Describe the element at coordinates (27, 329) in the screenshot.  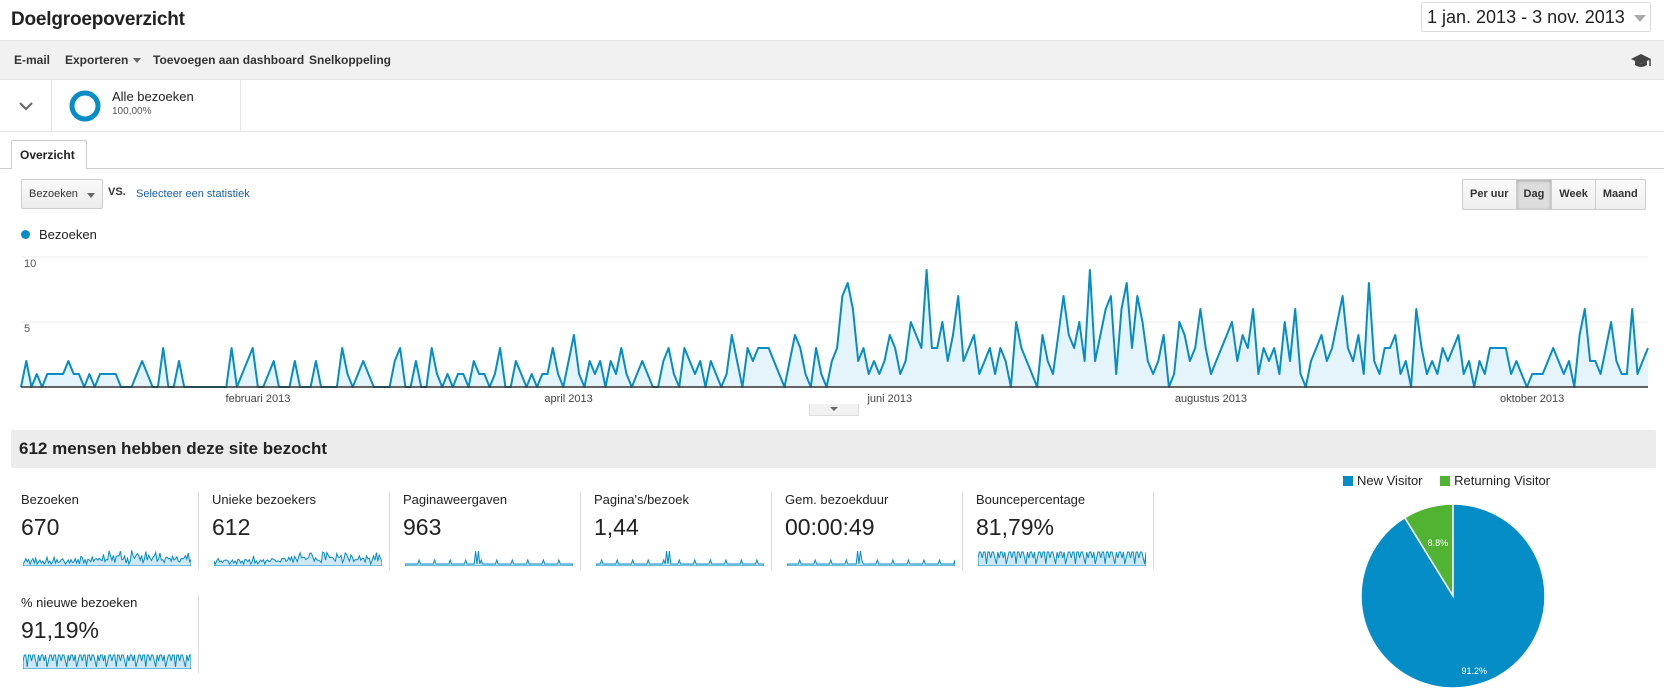
I see `y-tick-label: 5` at that location.